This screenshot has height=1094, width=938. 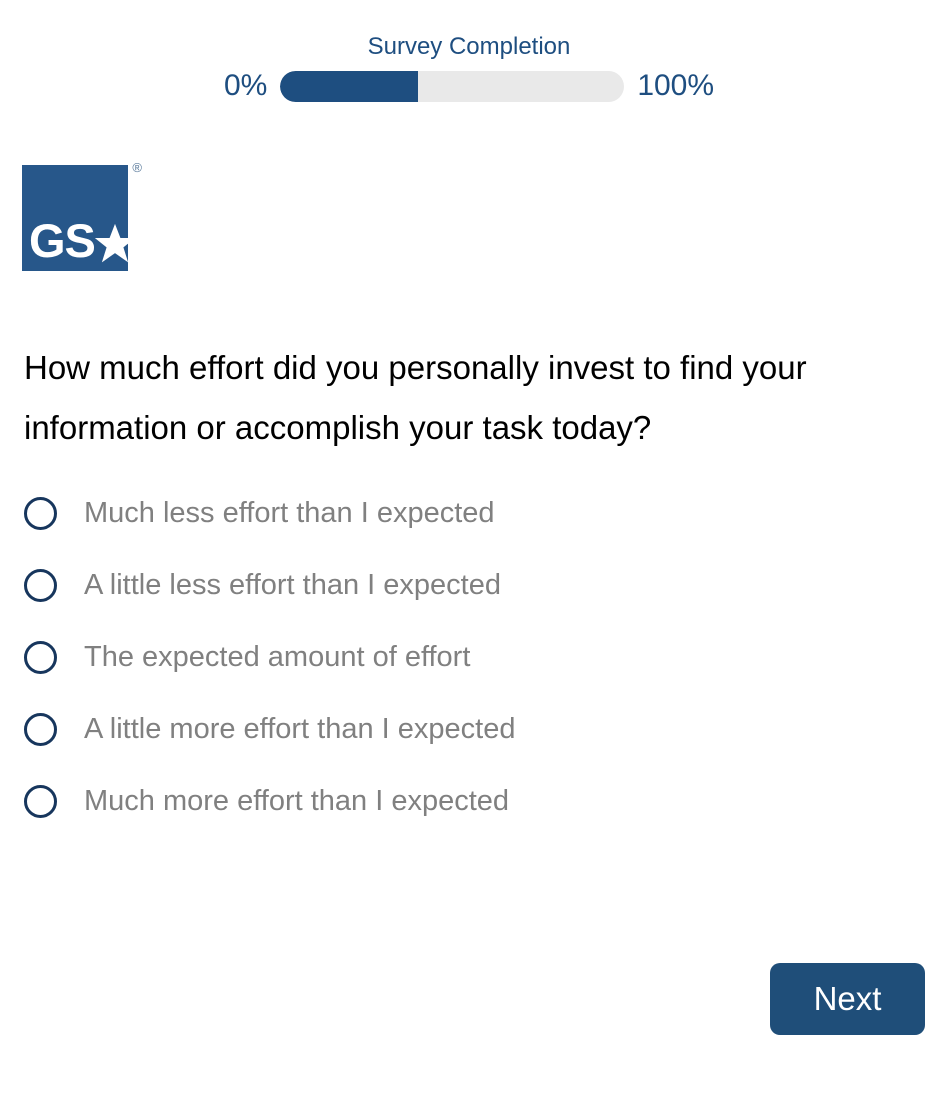 What do you see at coordinates (452, 86) in the screenshot?
I see `progress-bar-track` at bounding box center [452, 86].